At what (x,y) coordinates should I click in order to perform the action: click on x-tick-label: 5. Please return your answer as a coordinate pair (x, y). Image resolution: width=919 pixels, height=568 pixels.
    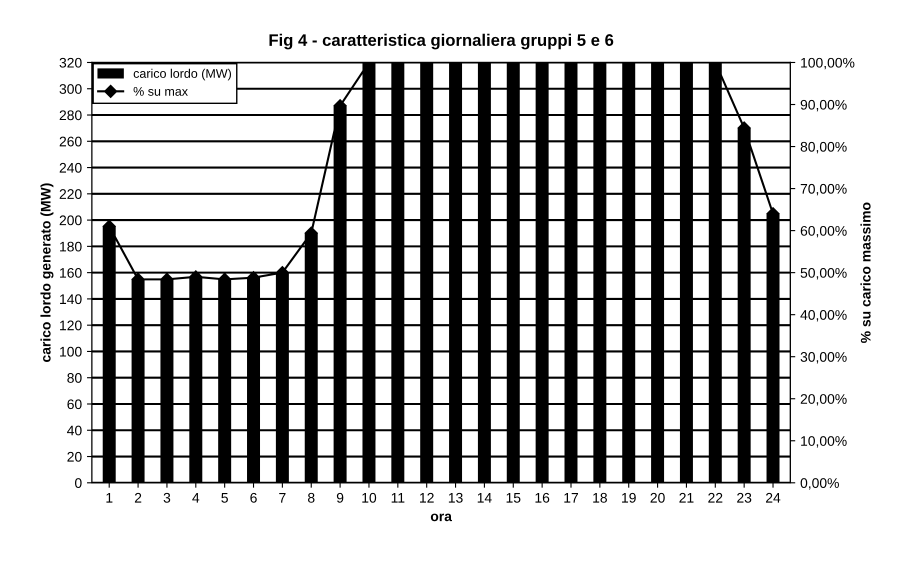
    Looking at the image, I should click on (224, 498).